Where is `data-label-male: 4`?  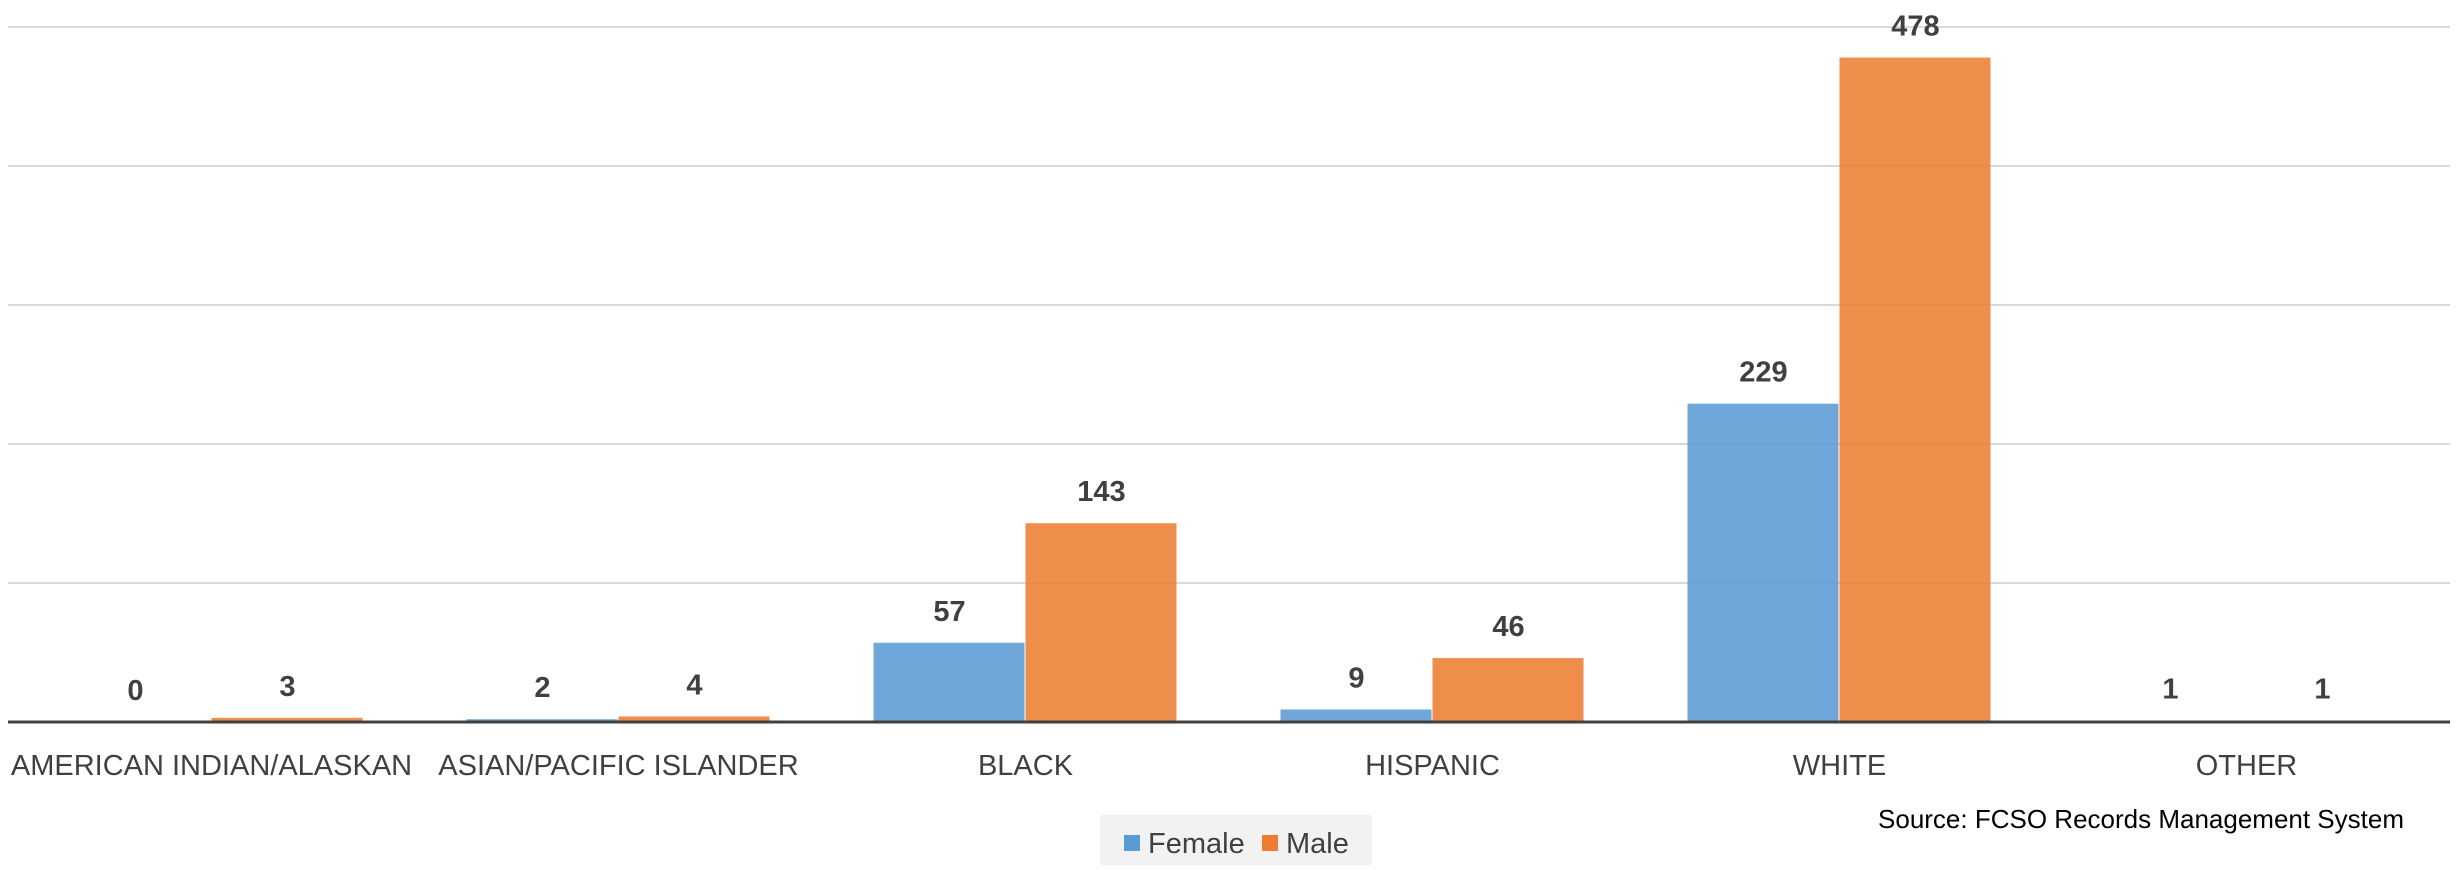
data-label-male: 4 is located at coordinates (694, 685).